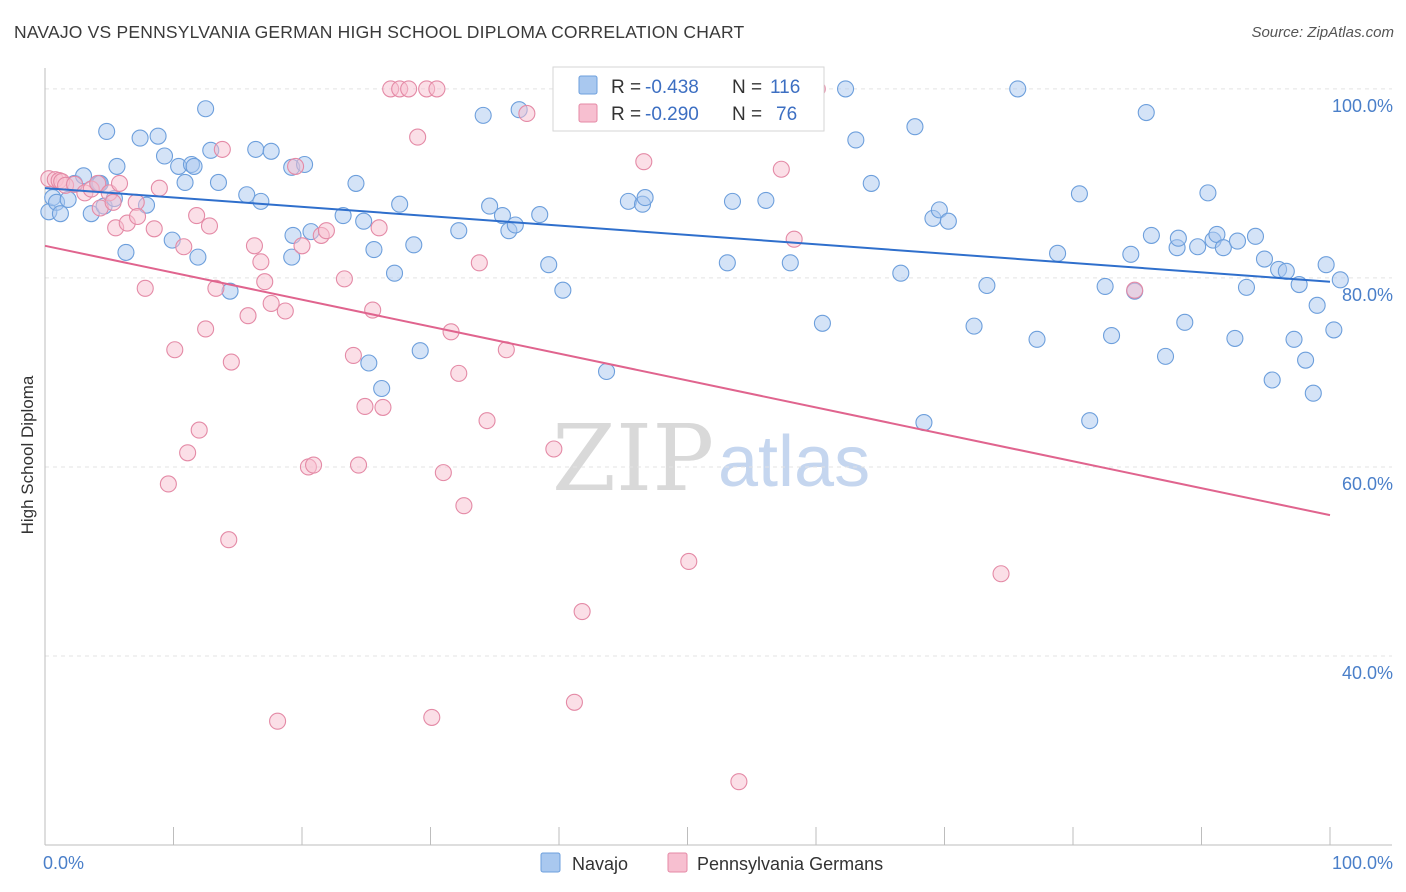 Image resolution: width=1406 pixels, height=892 pixels. What do you see at coordinates (1367, 673) in the screenshot?
I see `y-tick-label: 40.0%` at bounding box center [1367, 673].